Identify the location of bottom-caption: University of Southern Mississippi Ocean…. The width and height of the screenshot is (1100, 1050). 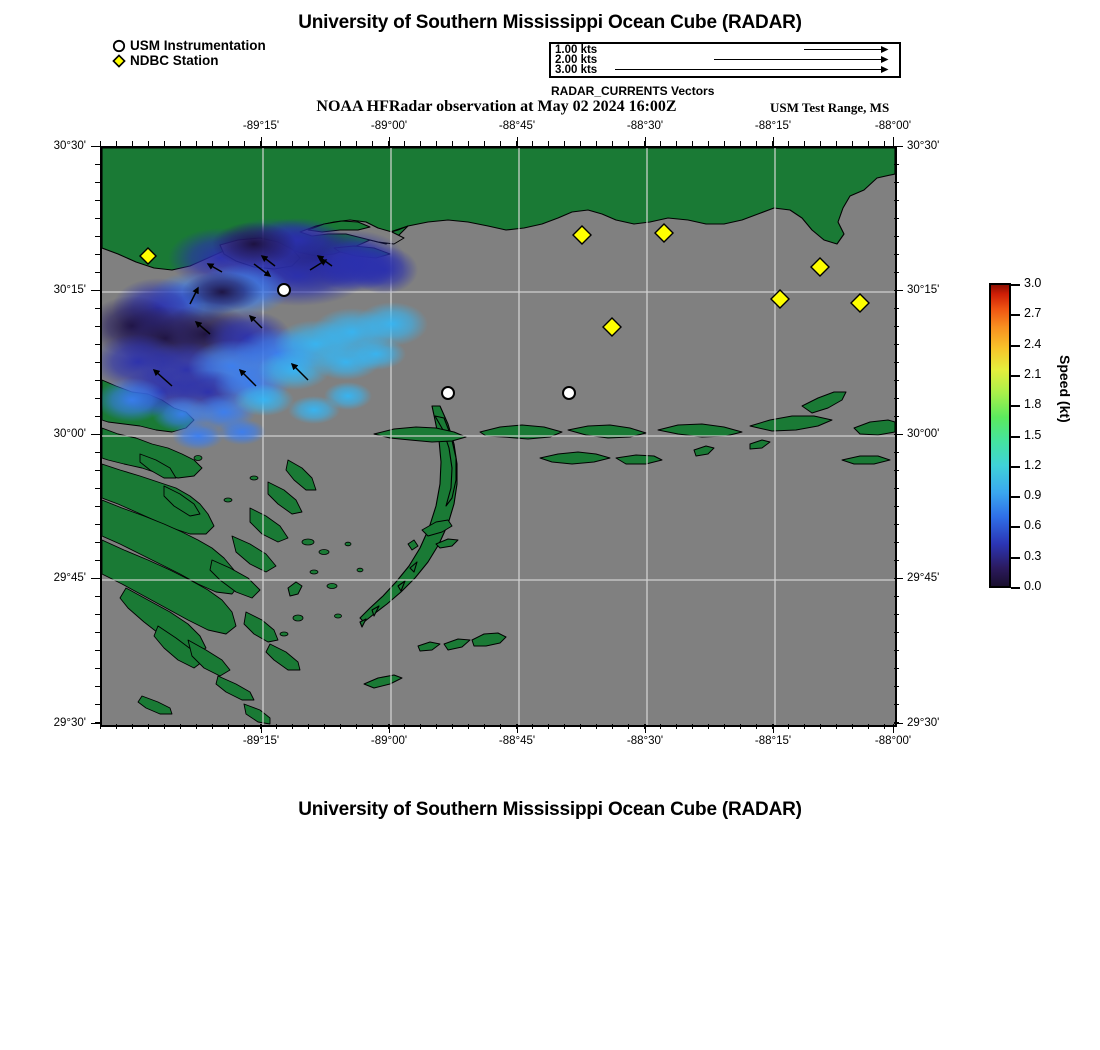
(550, 809).